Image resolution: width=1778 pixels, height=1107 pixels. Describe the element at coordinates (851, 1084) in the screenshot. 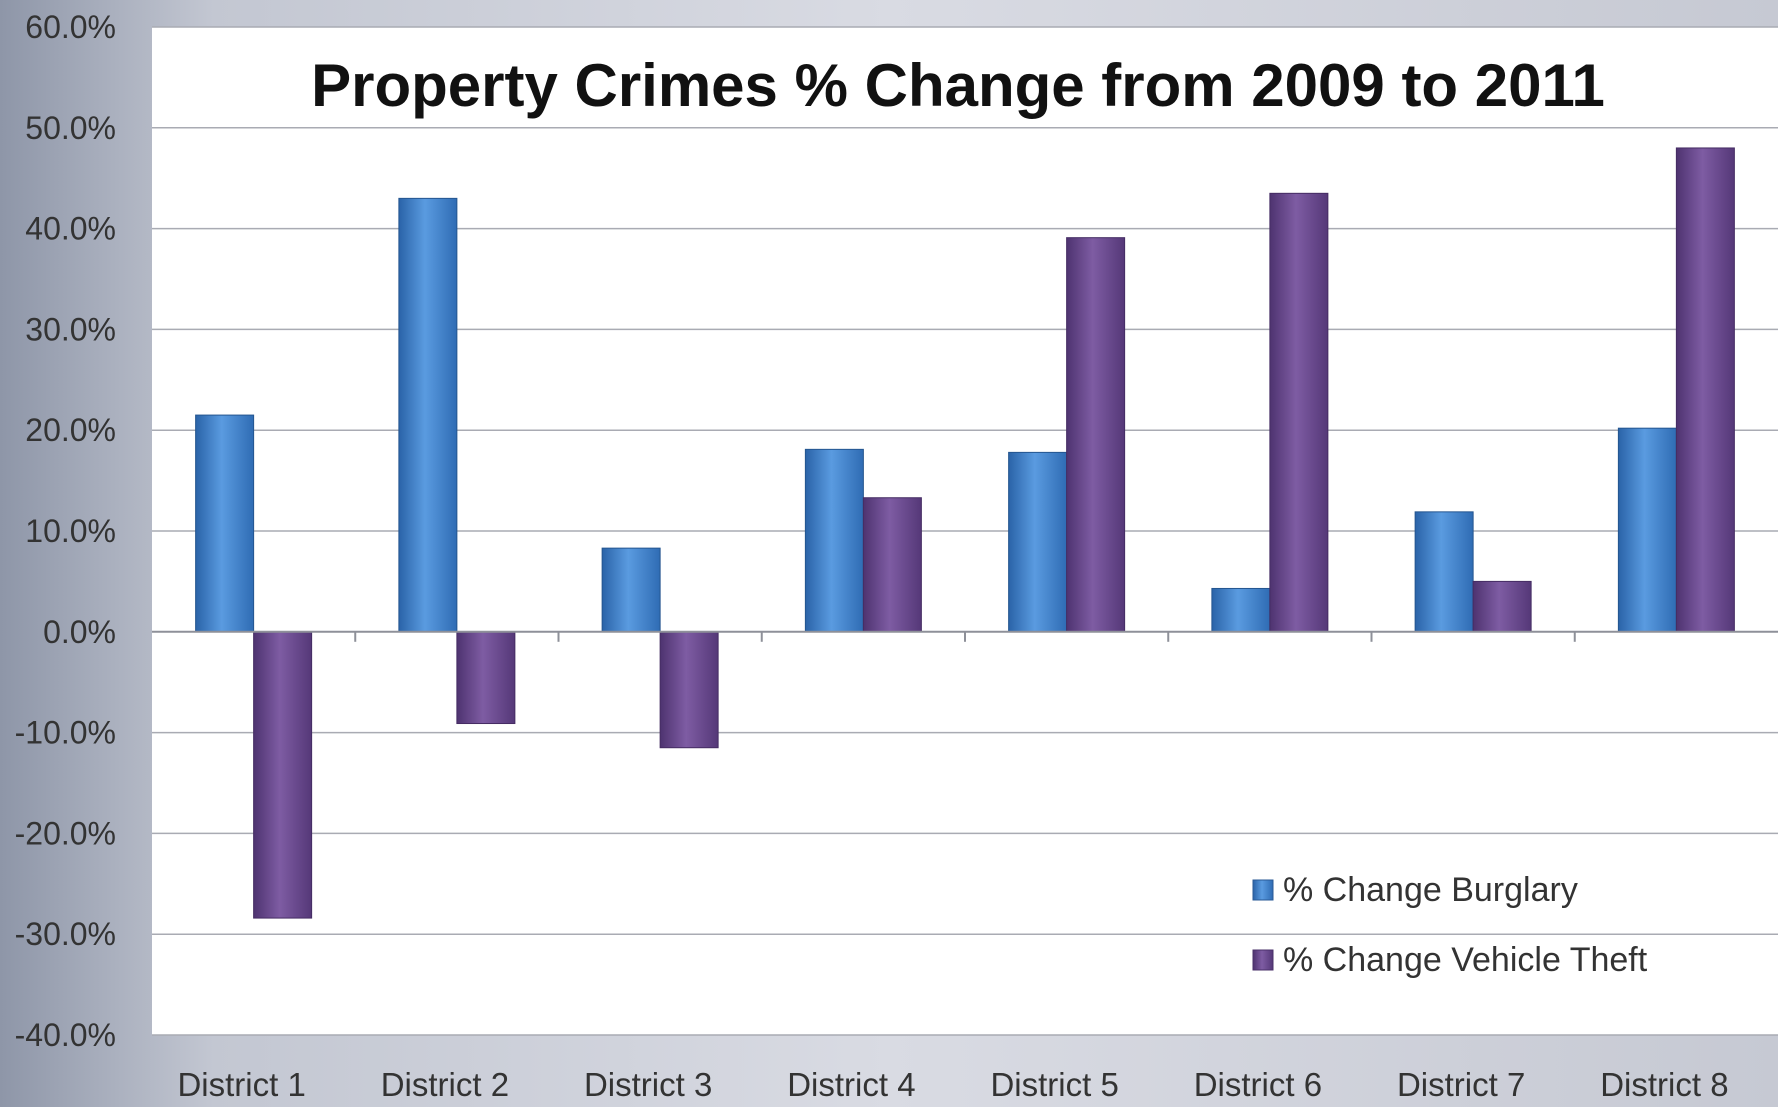

I see `x-tick-label: District 4` at that location.